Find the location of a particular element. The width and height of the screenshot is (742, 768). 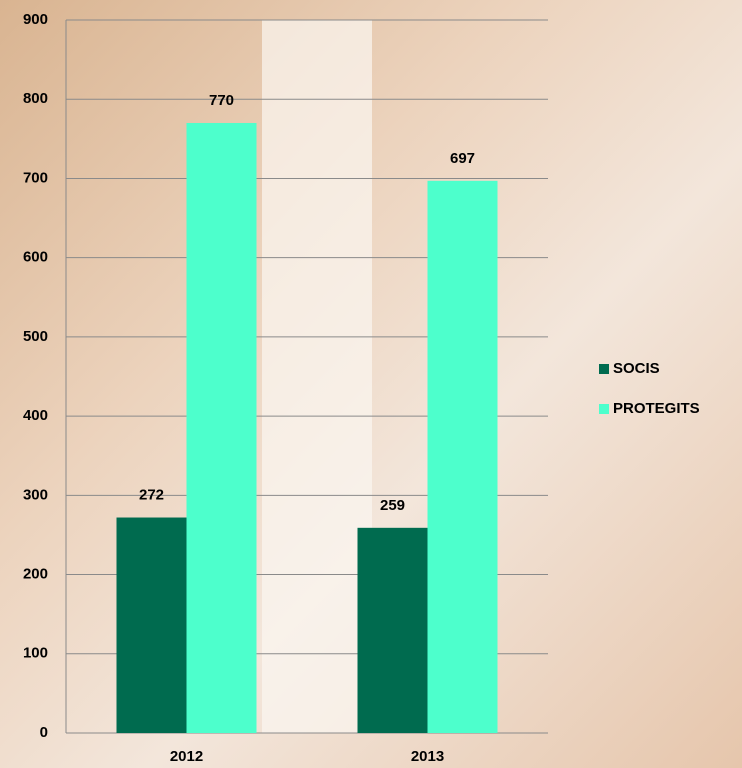

background-highlight is located at coordinates (317, 376).